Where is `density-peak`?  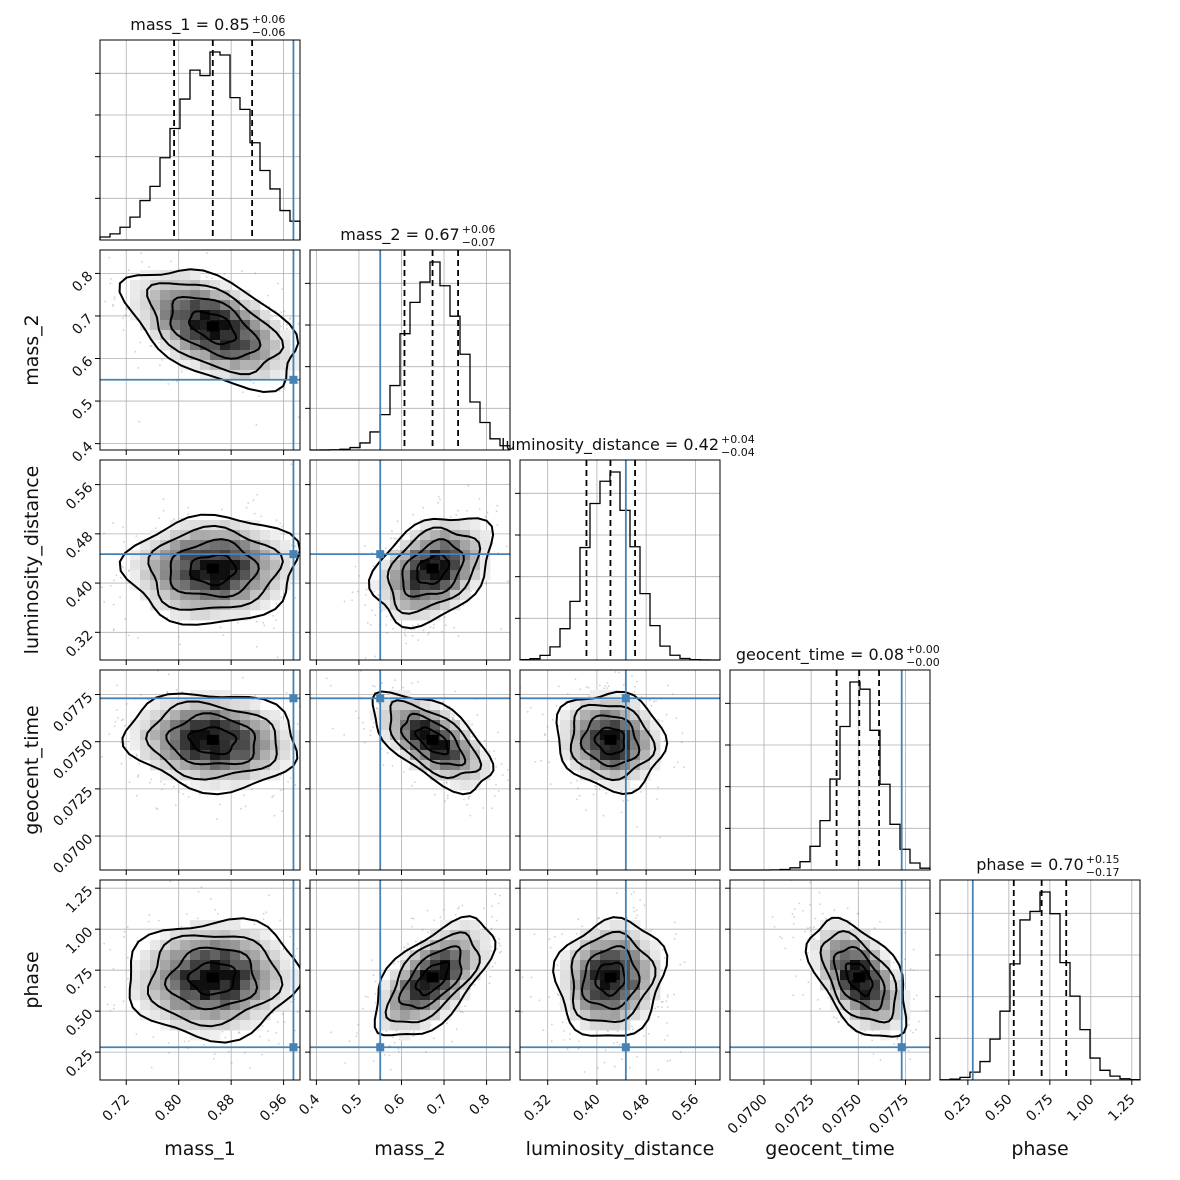
density-peak is located at coordinates (432, 568).